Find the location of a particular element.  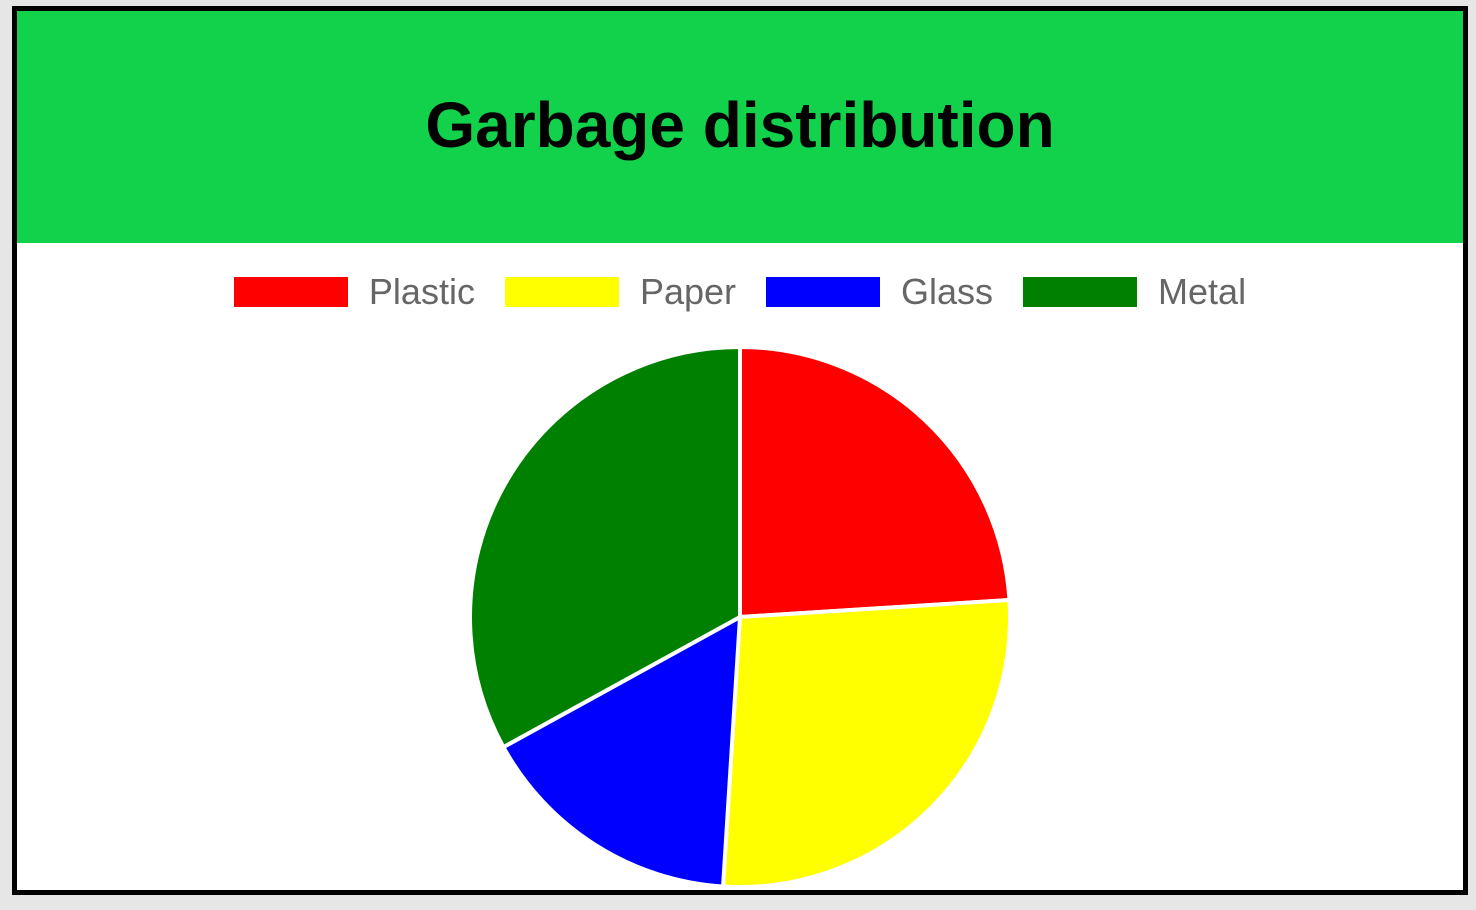

legend-swatch-glass is located at coordinates (823, 292).